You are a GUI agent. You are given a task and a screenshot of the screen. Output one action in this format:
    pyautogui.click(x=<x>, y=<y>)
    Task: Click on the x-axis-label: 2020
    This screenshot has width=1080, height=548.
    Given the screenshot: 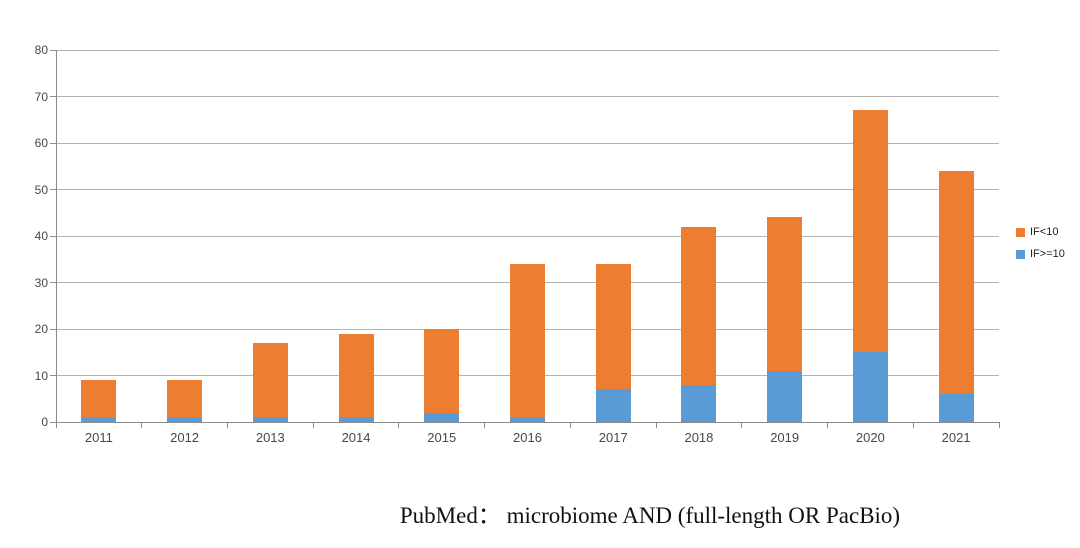 What is the action you would take?
    pyautogui.click(x=870, y=437)
    